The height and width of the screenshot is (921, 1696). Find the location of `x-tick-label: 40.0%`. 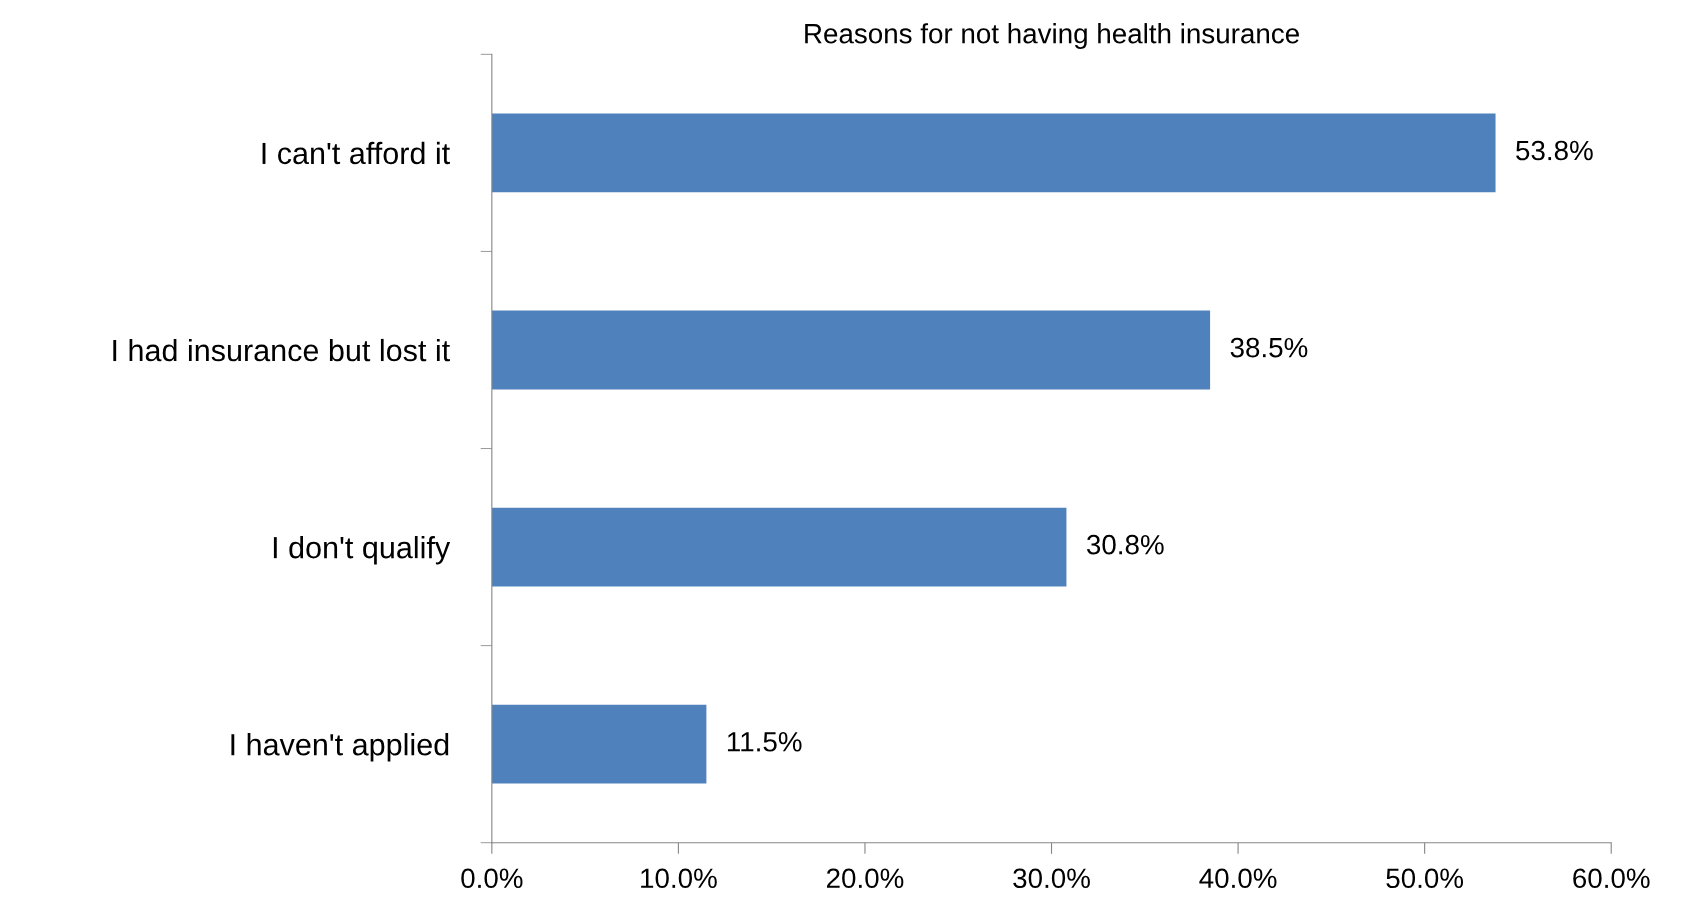

x-tick-label: 40.0% is located at coordinates (1238, 878).